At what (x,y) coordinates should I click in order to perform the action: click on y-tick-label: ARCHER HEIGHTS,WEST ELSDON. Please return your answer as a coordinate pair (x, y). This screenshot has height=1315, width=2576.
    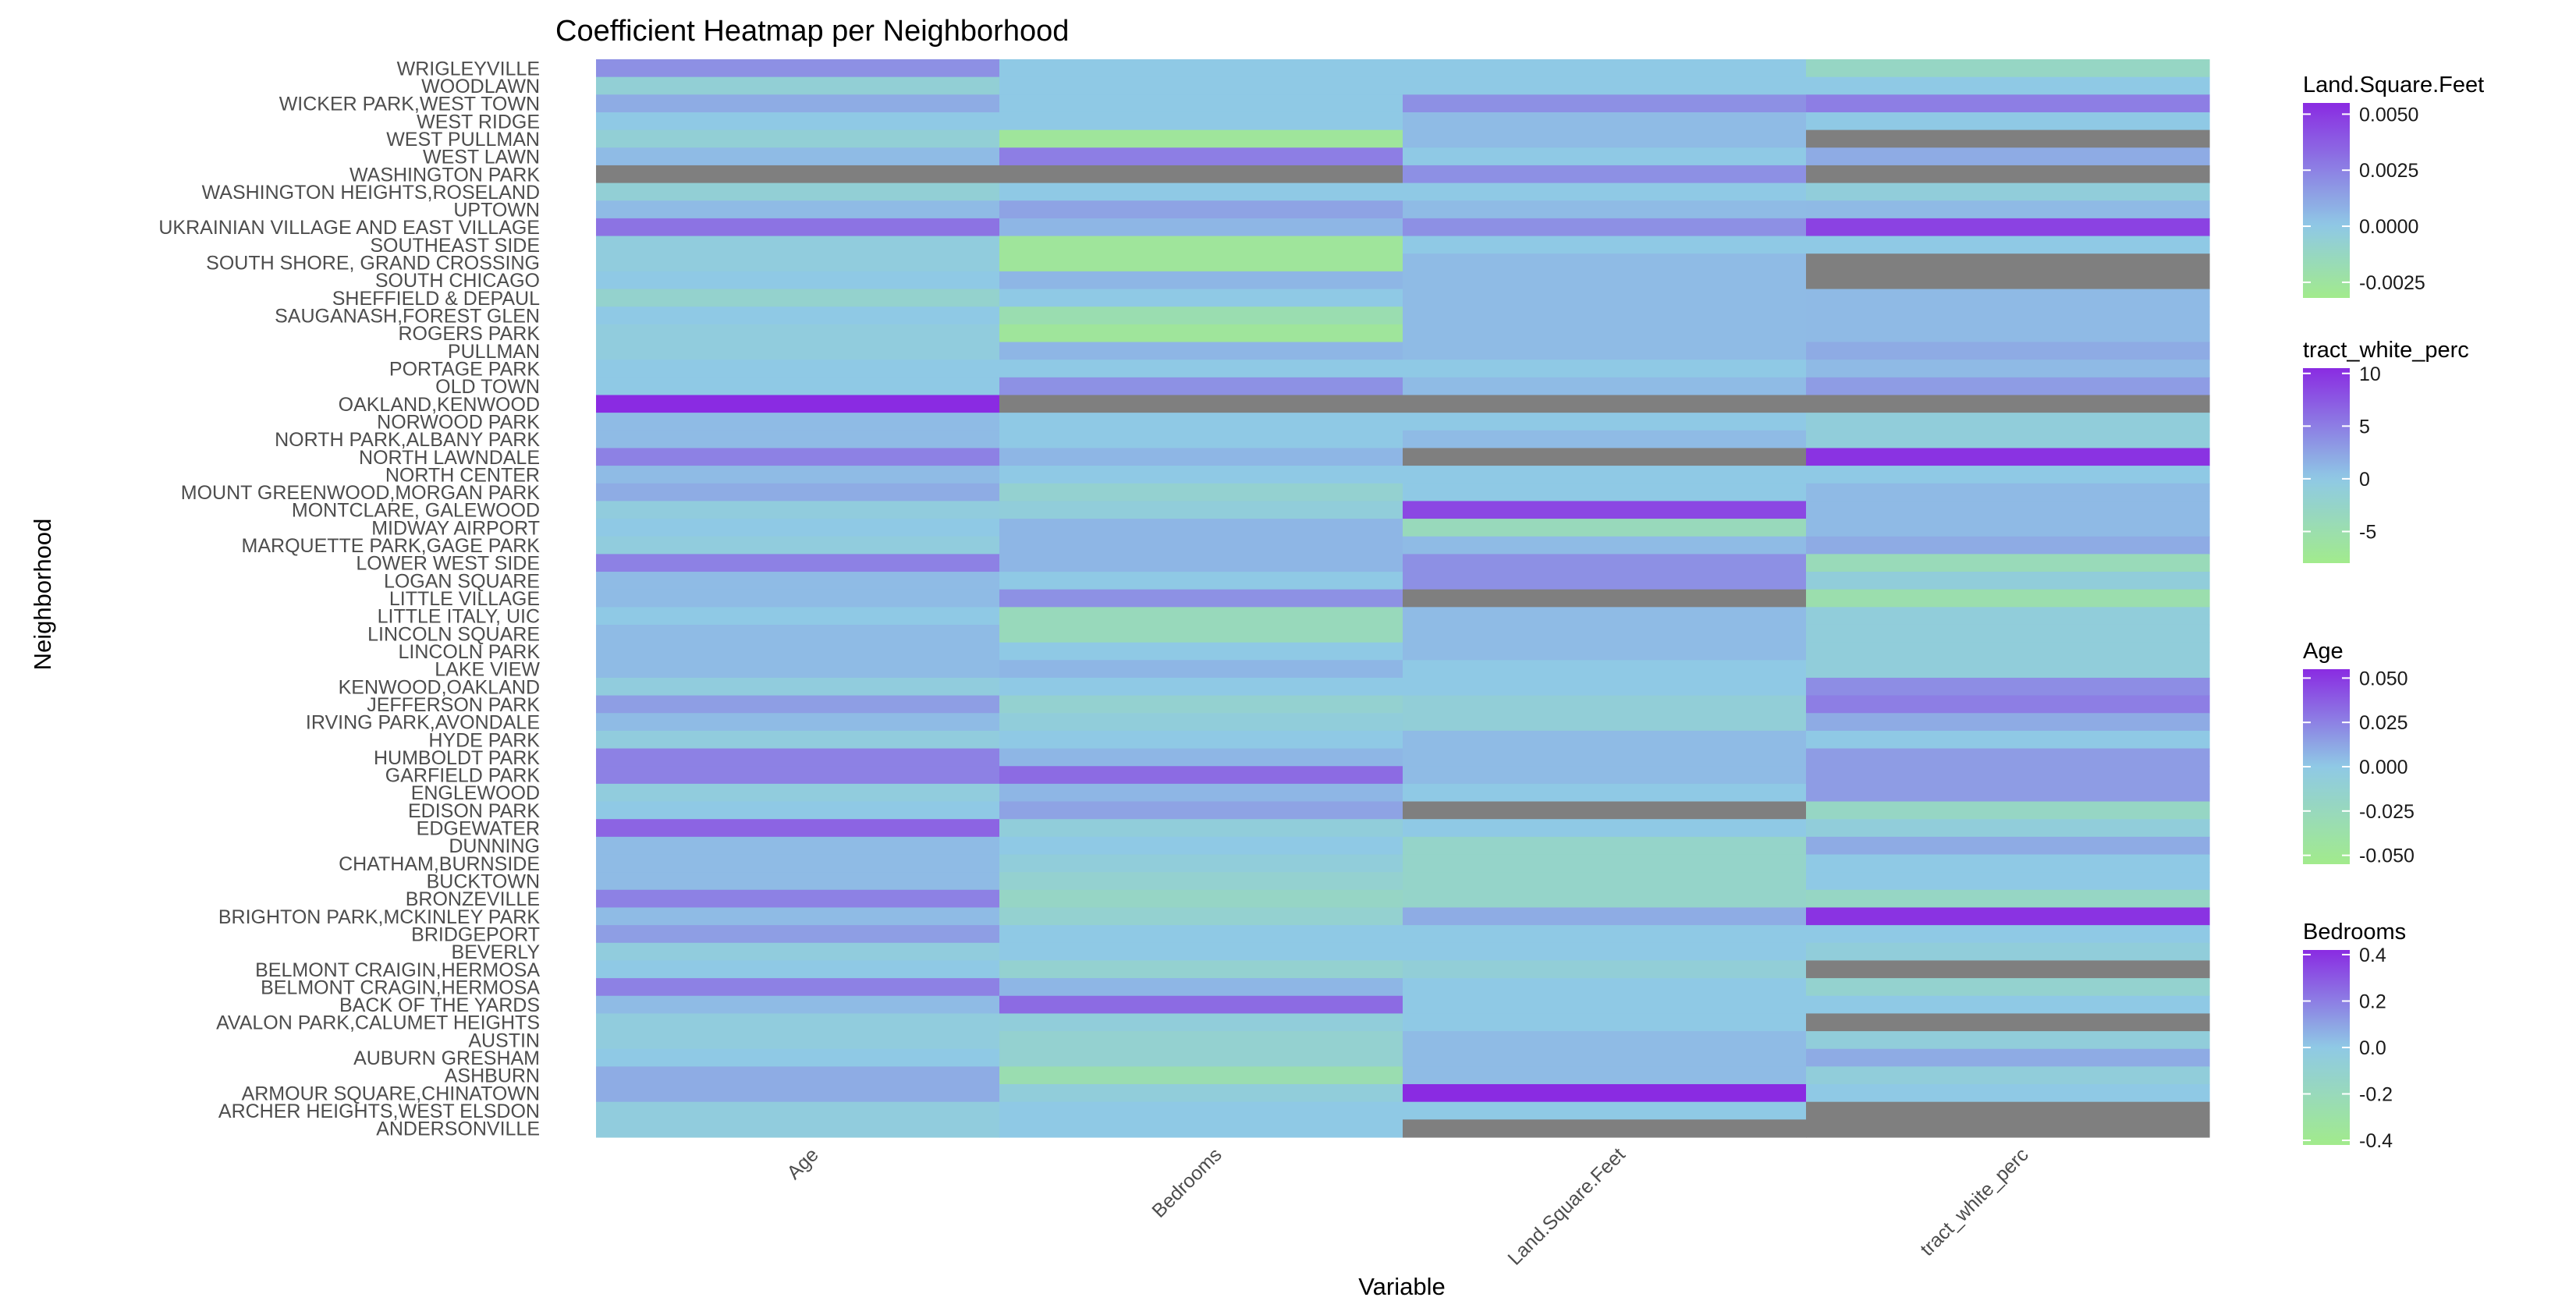
    Looking at the image, I should click on (379, 1111).